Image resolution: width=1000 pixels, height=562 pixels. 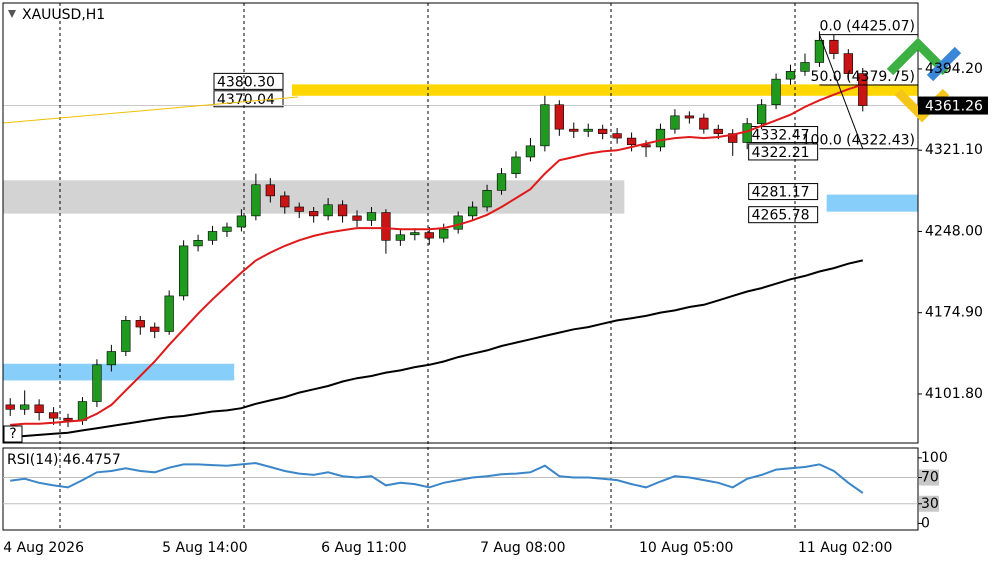 I want to click on title-icon, so click(x=12, y=14).